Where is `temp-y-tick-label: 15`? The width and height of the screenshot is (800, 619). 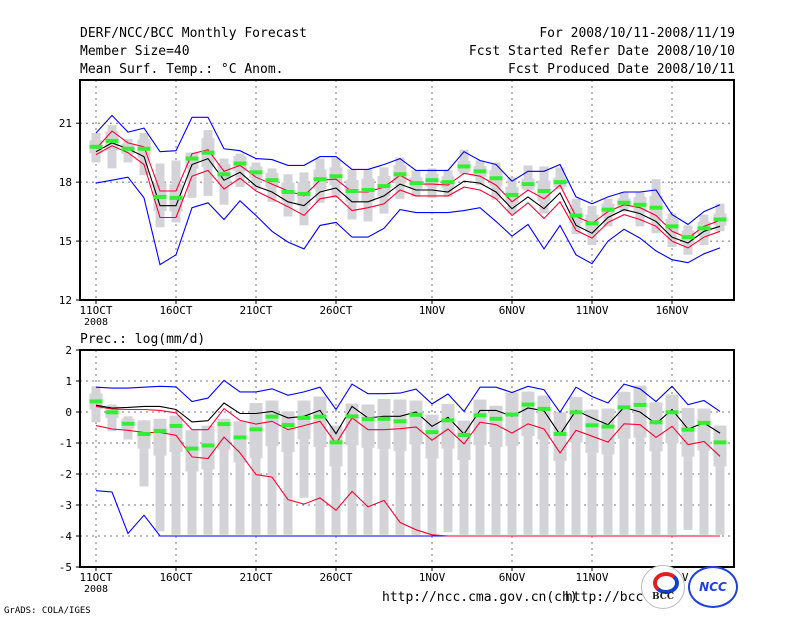 temp-y-tick-label: 15 is located at coordinates (65, 241).